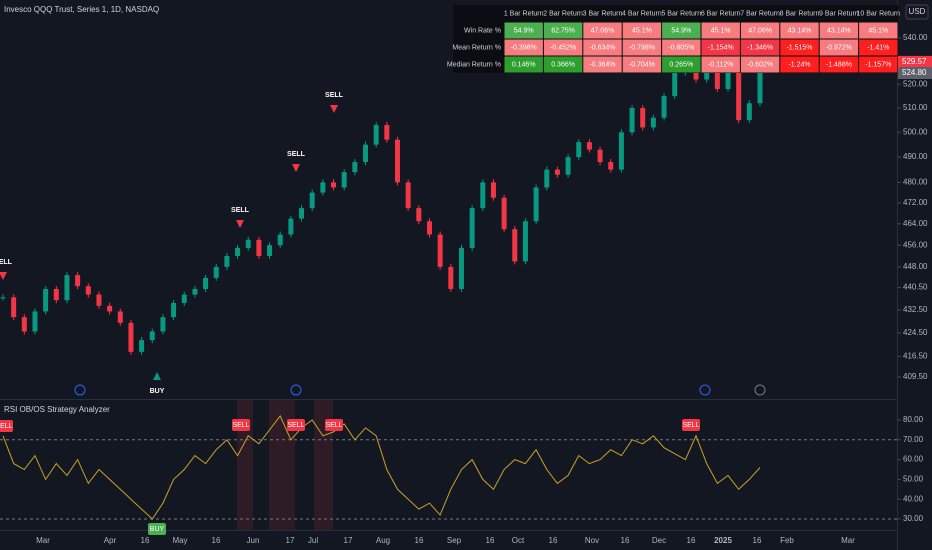 Image resolution: width=932 pixels, height=550 pixels. Describe the element at coordinates (800, 13) in the screenshot. I see `table-header: 8 Bar Return` at that location.